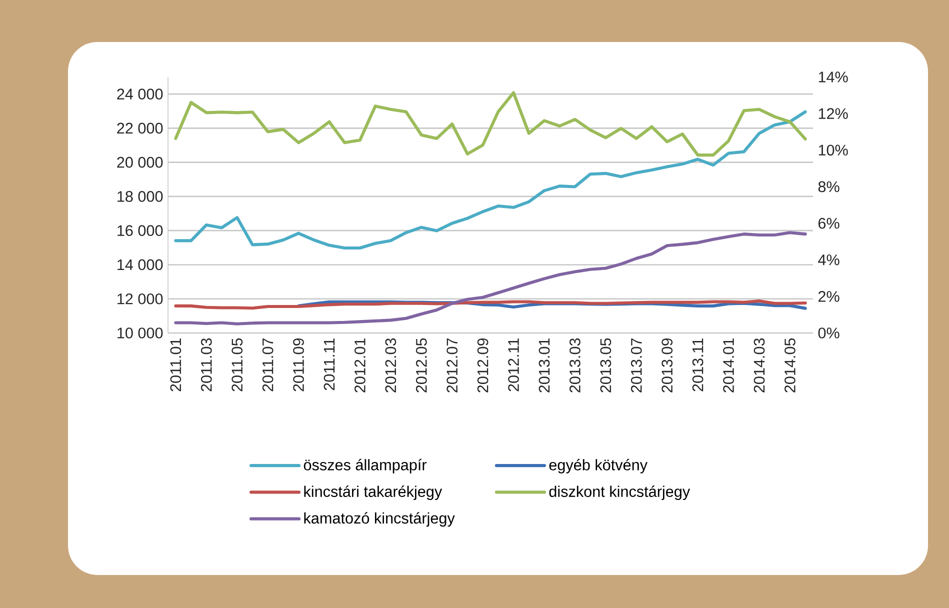 The width and height of the screenshot is (949, 608). What do you see at coordinates (140, 298) in the screenshot?
I see `y-tick-label: 12 000` at bounding box center [140, 298].